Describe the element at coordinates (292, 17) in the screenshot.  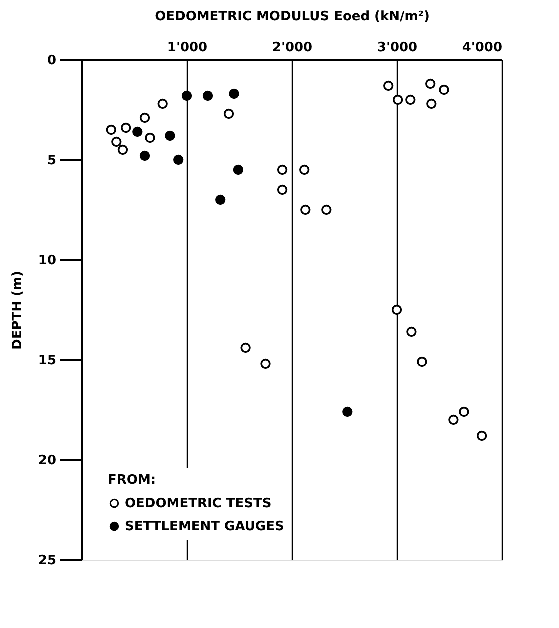
I see `x-axis-title: OEDOMETRIC MODULUS Eoed (kN/m²)` at that location.